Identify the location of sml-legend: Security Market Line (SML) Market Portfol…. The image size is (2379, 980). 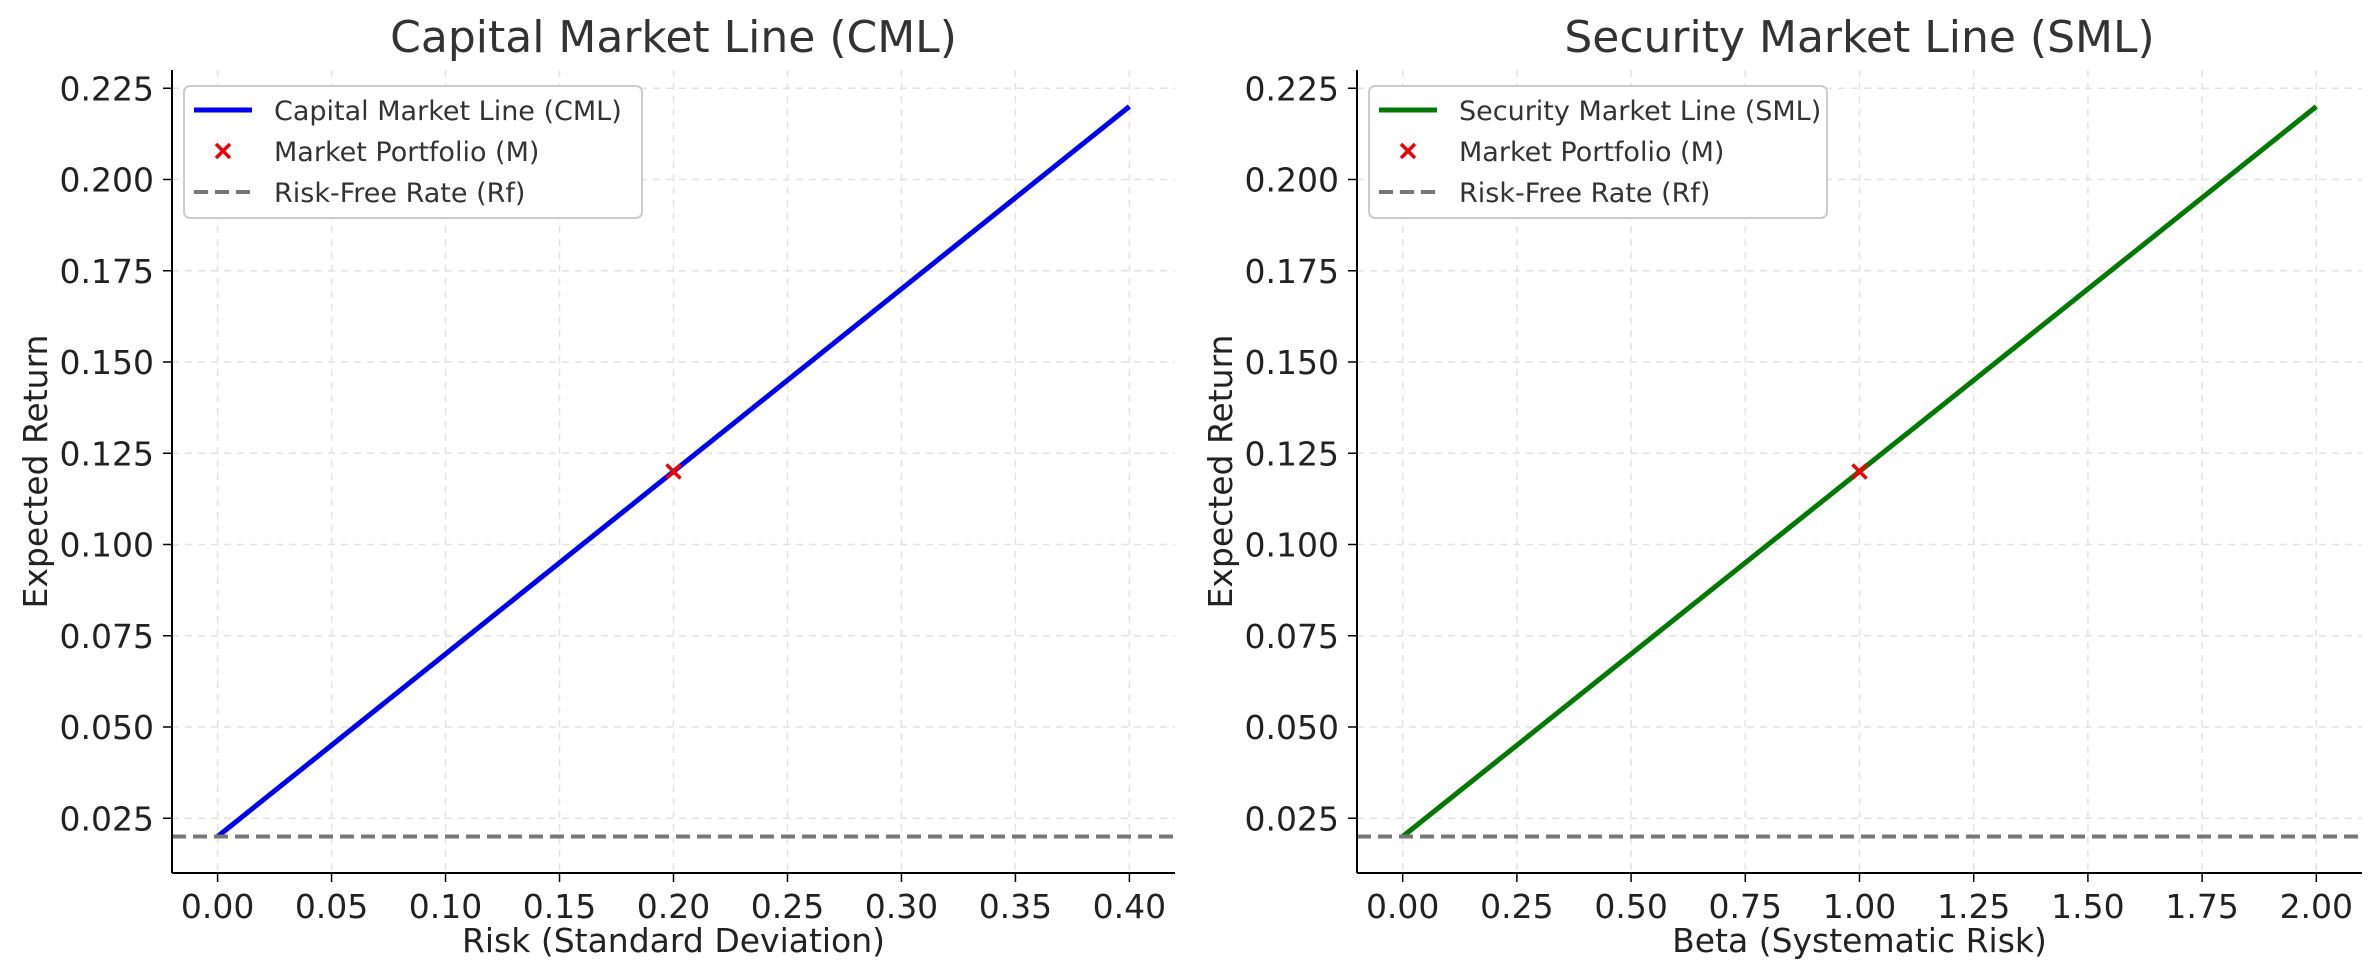
(1598, 152).